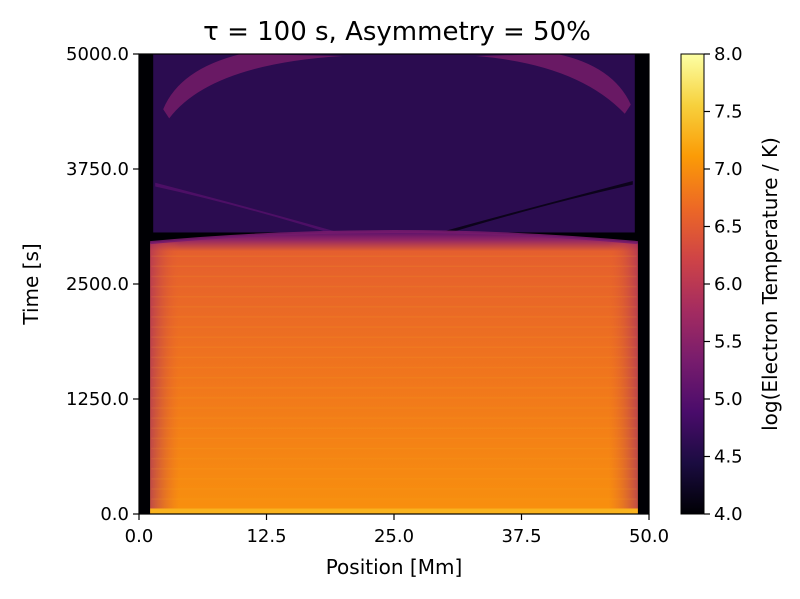 The height and width of the screenshot is (599, 800). What do you see at coordinates (139, 536) in the screenshot?
I see `x-tick-label: 0.0` at bounding box center [139, 536].